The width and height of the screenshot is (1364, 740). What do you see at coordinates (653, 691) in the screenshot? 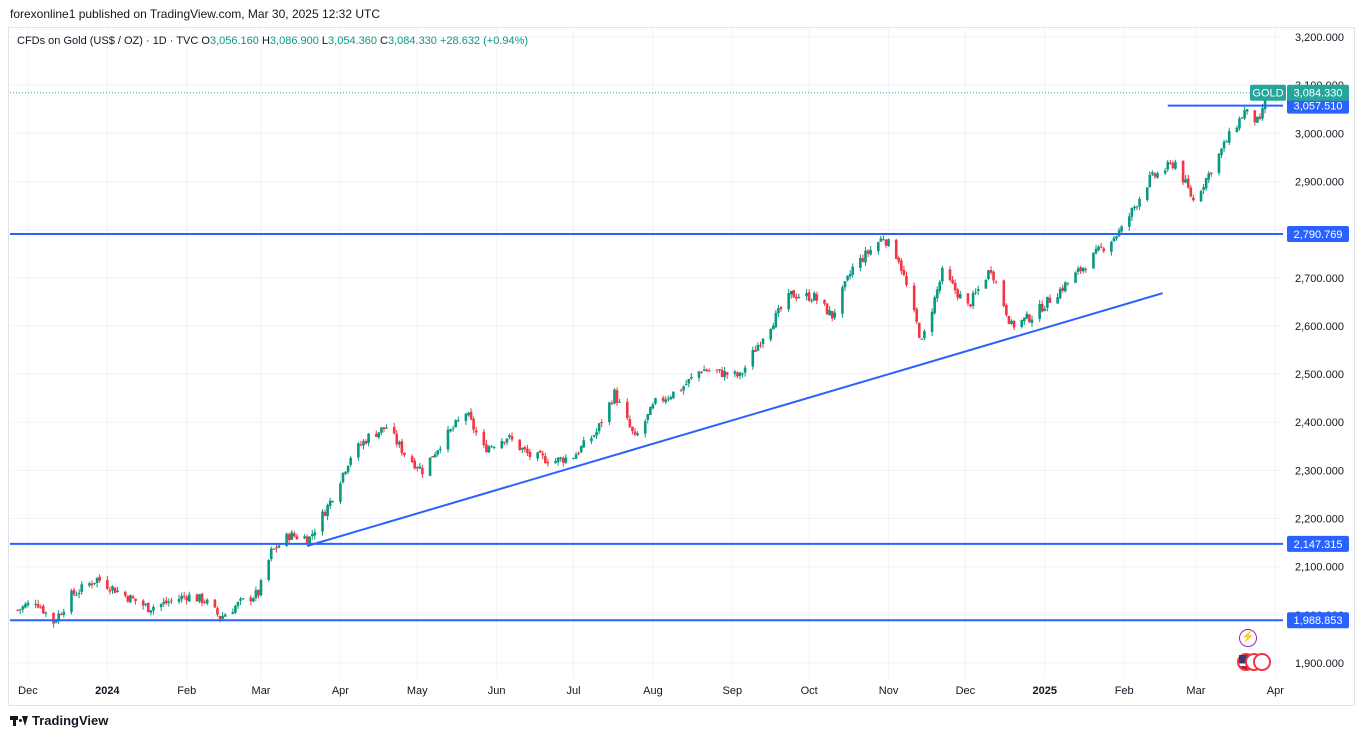
I see `x-tick-label: Aug` at bounding box center [653, 691].